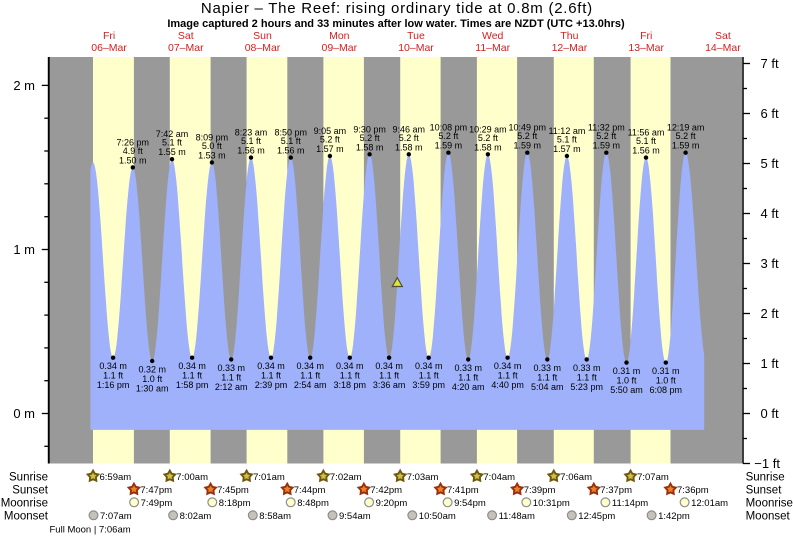 The width and height of the screenshot is (793, 537). What do you see at coordinates (116, 477) in the screenshot?
I see `svg-text: 6:59am` at bounding box center [116, 477].